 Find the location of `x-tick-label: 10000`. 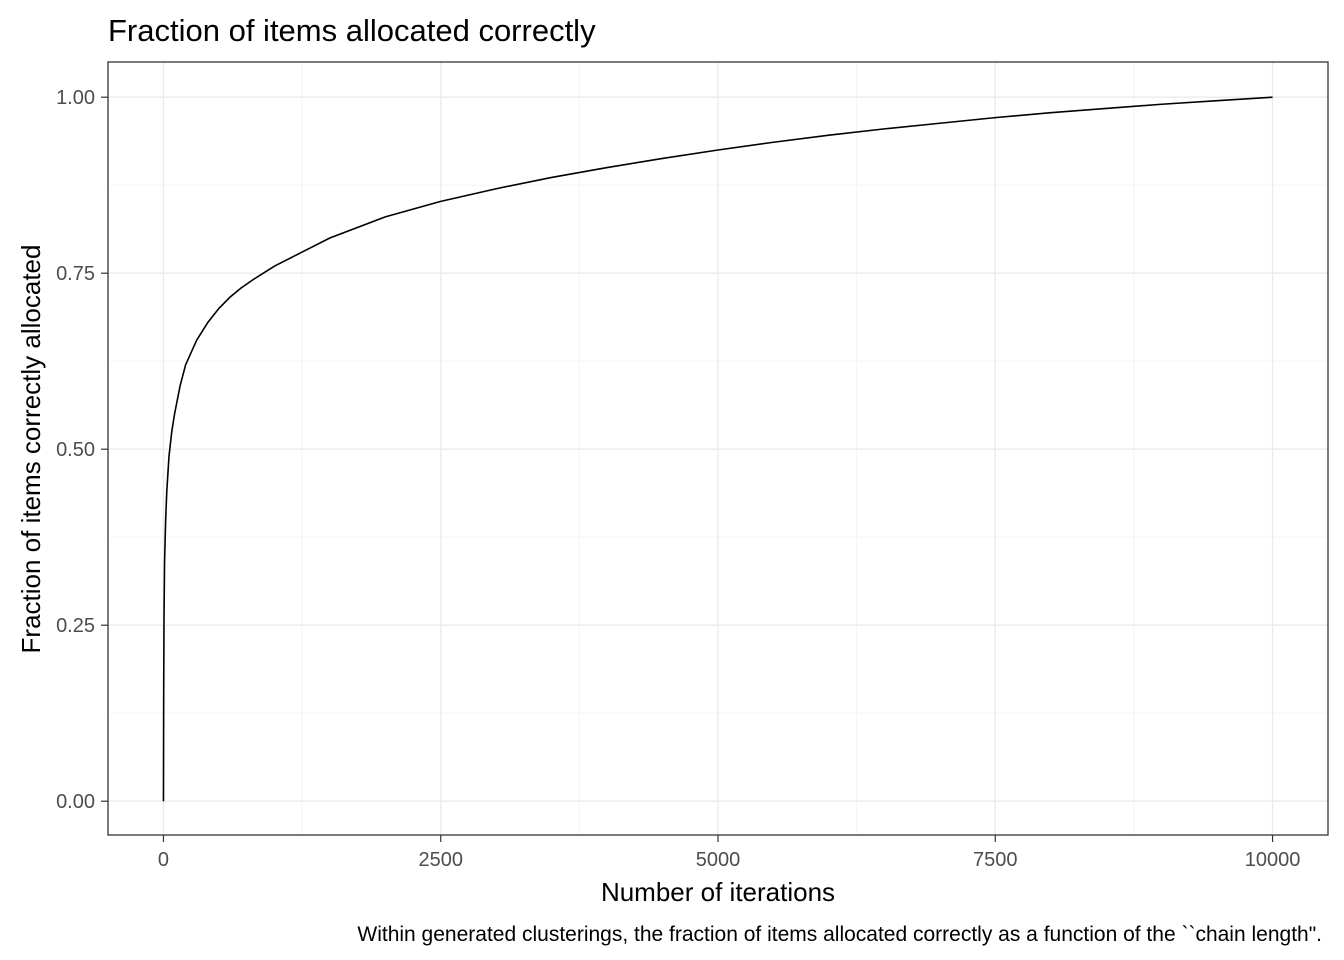

x-tick-label: 10000 is located at coordinates (1273, 860).